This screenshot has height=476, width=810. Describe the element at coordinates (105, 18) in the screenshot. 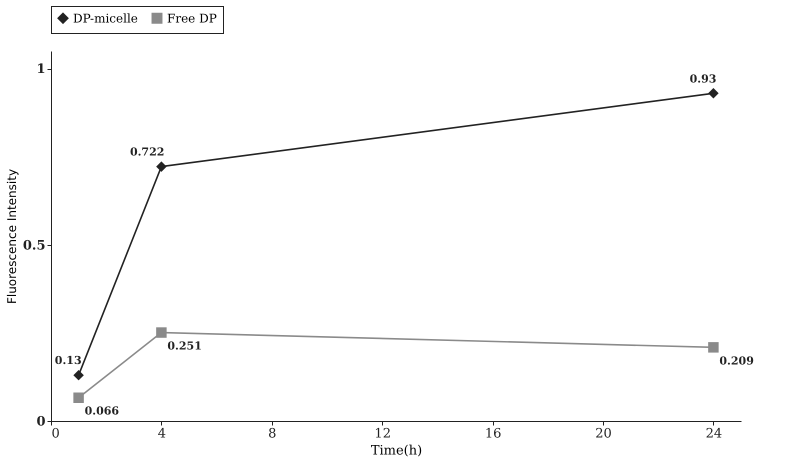

I see `legend-label: DP-micelle` at that location.